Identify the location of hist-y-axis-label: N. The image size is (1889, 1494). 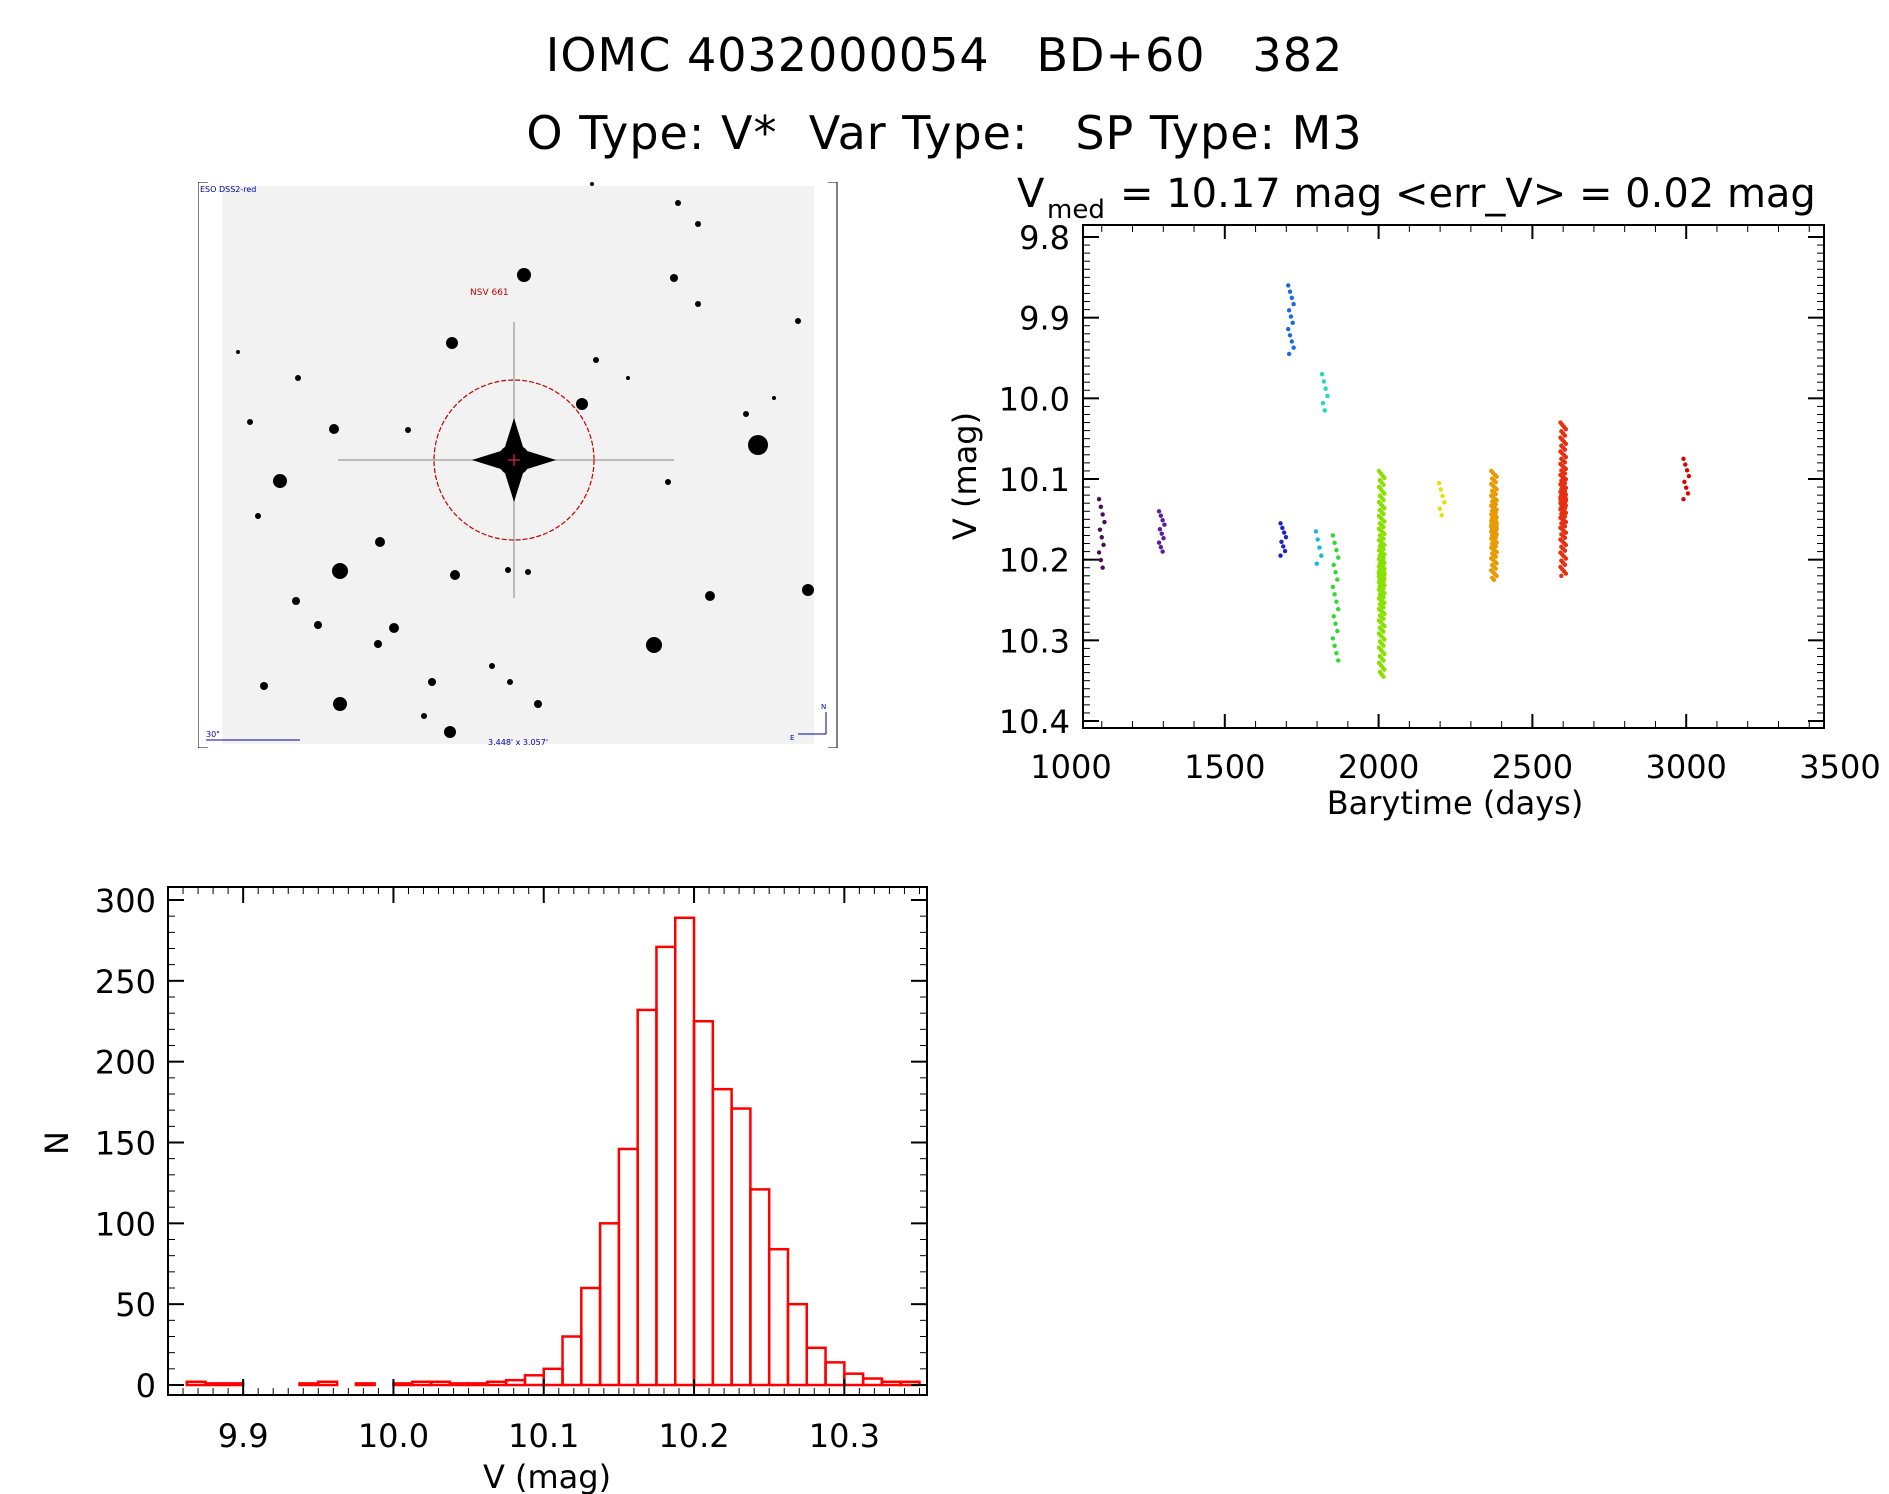
(57, 1143).